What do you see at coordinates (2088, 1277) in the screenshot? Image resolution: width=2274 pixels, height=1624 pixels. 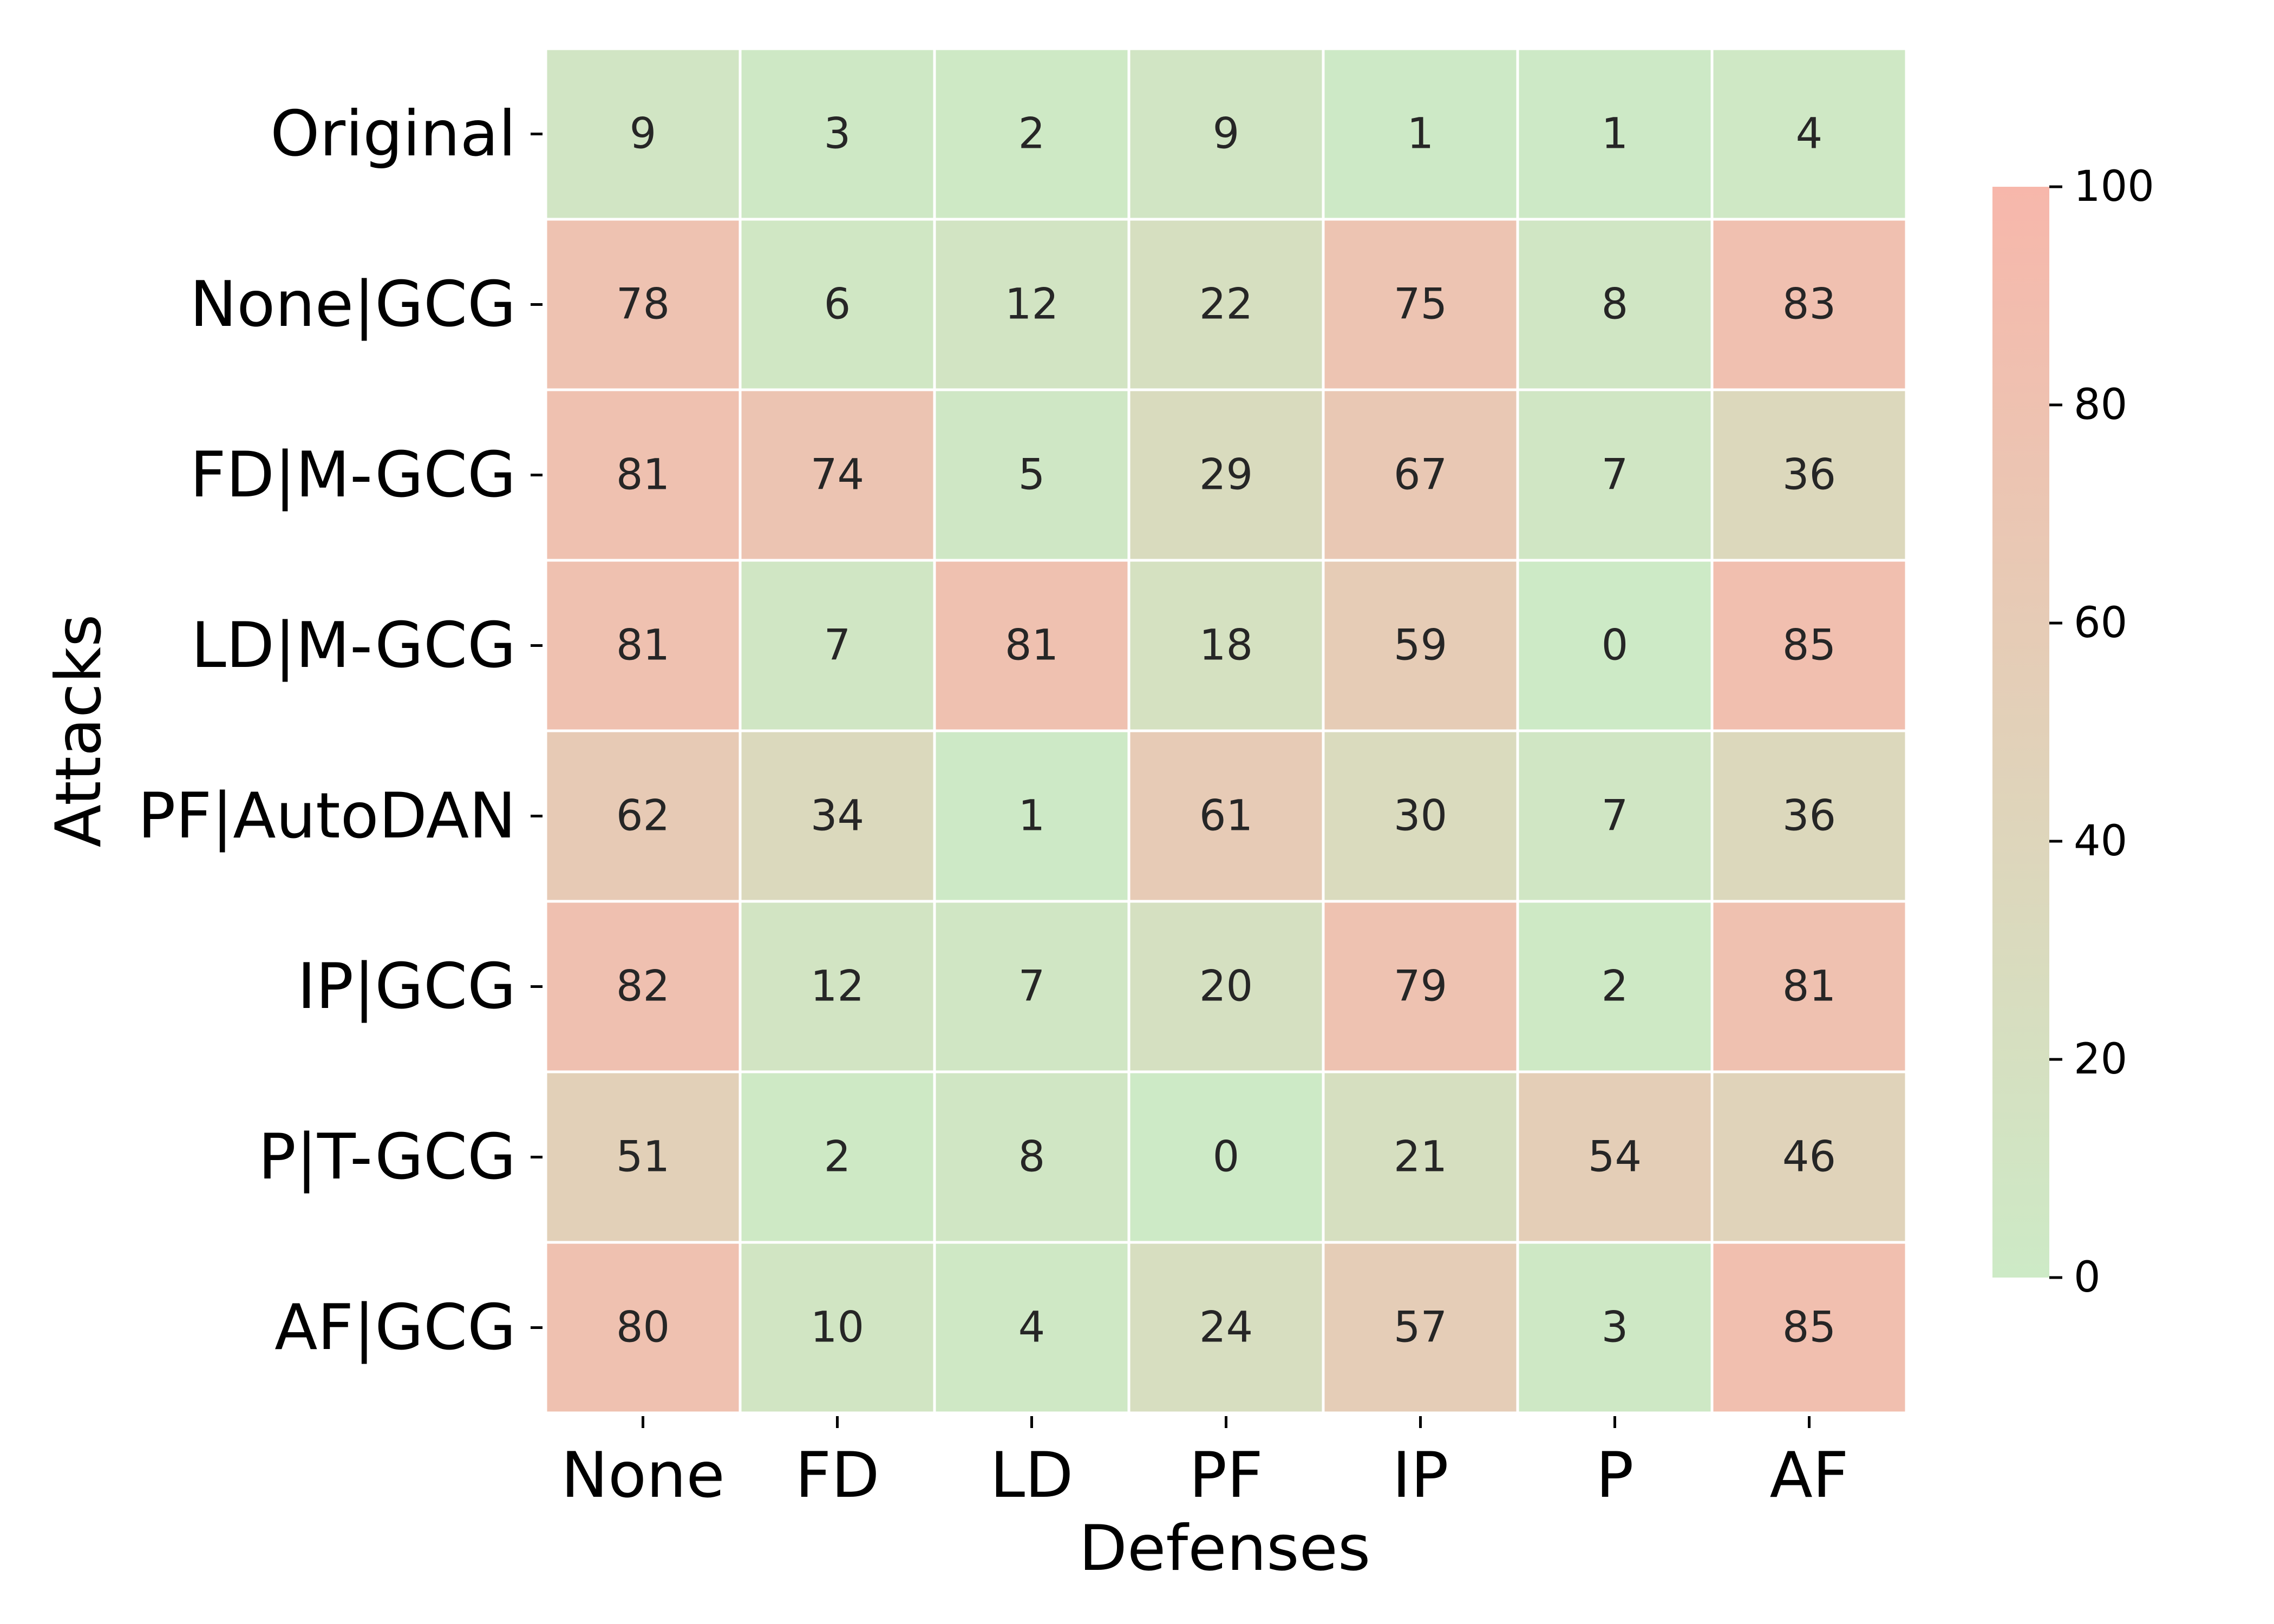 I see `colorbar-tick-label: 0` at bounding box center [2088, 1277].